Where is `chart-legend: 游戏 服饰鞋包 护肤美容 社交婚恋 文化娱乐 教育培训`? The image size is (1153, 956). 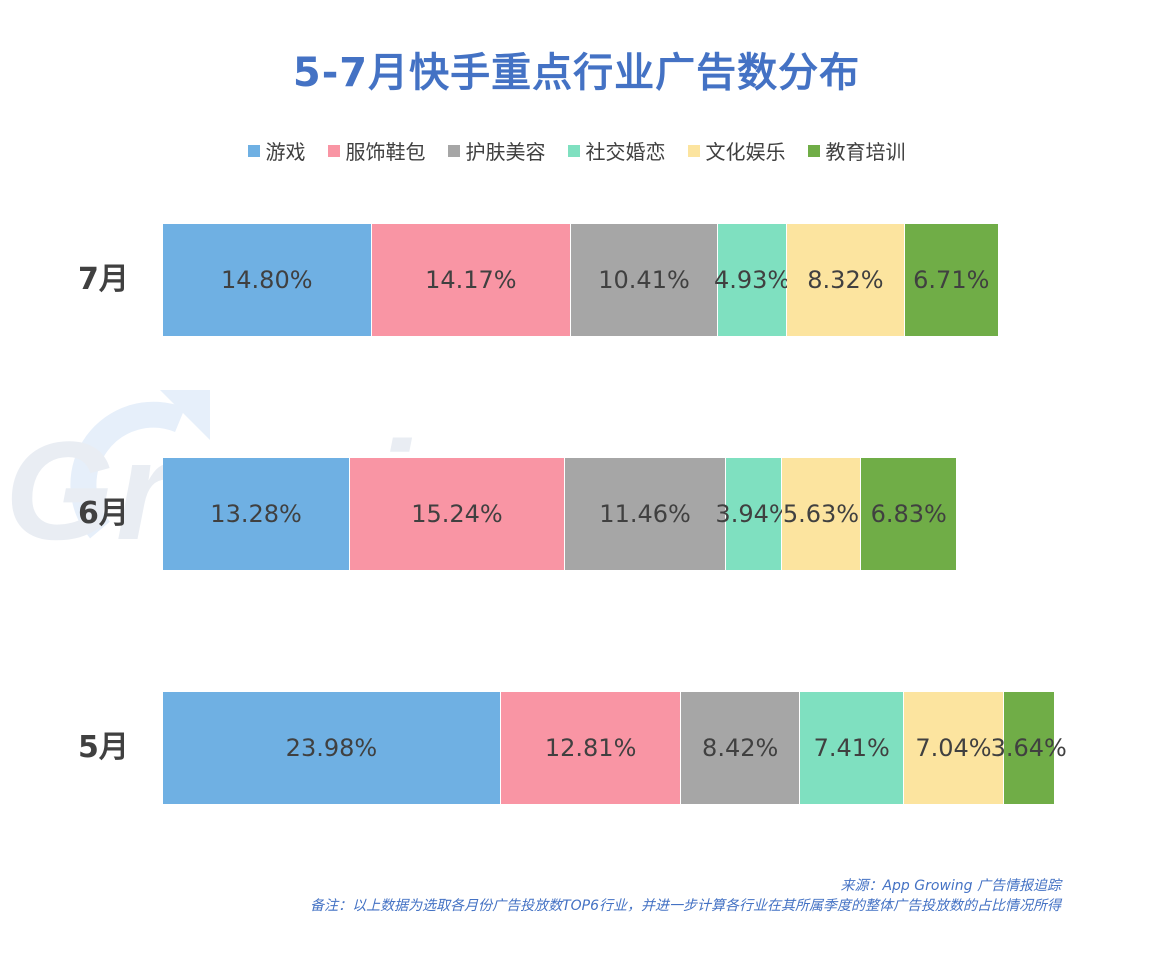
chart-legend: 游戏 服饰鞋包 护肤美容 社交婚恋 文化娱乐 教育培训 is located at coordinates (576, 150).